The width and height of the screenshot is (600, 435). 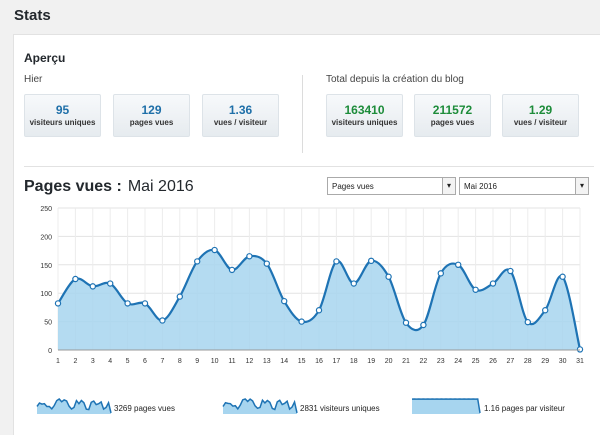 I want to click on y-tick-label: 0, so click(x=50, y=351).